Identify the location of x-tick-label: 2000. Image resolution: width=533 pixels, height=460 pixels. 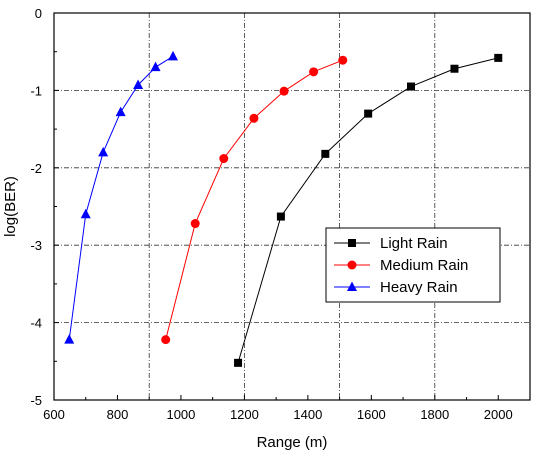
(498, 414).